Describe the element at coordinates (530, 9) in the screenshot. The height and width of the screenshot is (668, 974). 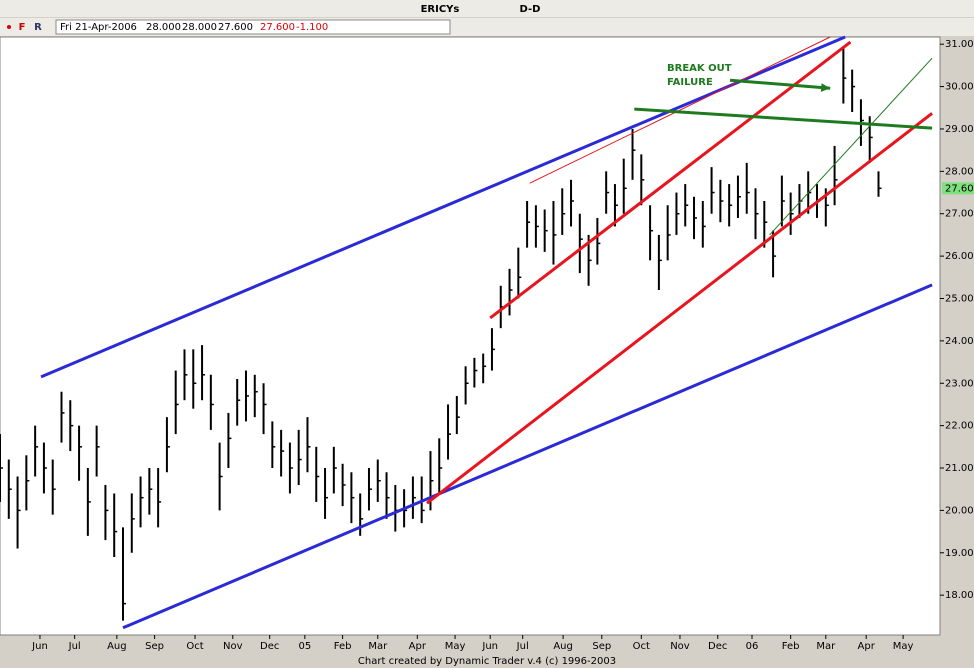
I see `period: D-D` at that location.